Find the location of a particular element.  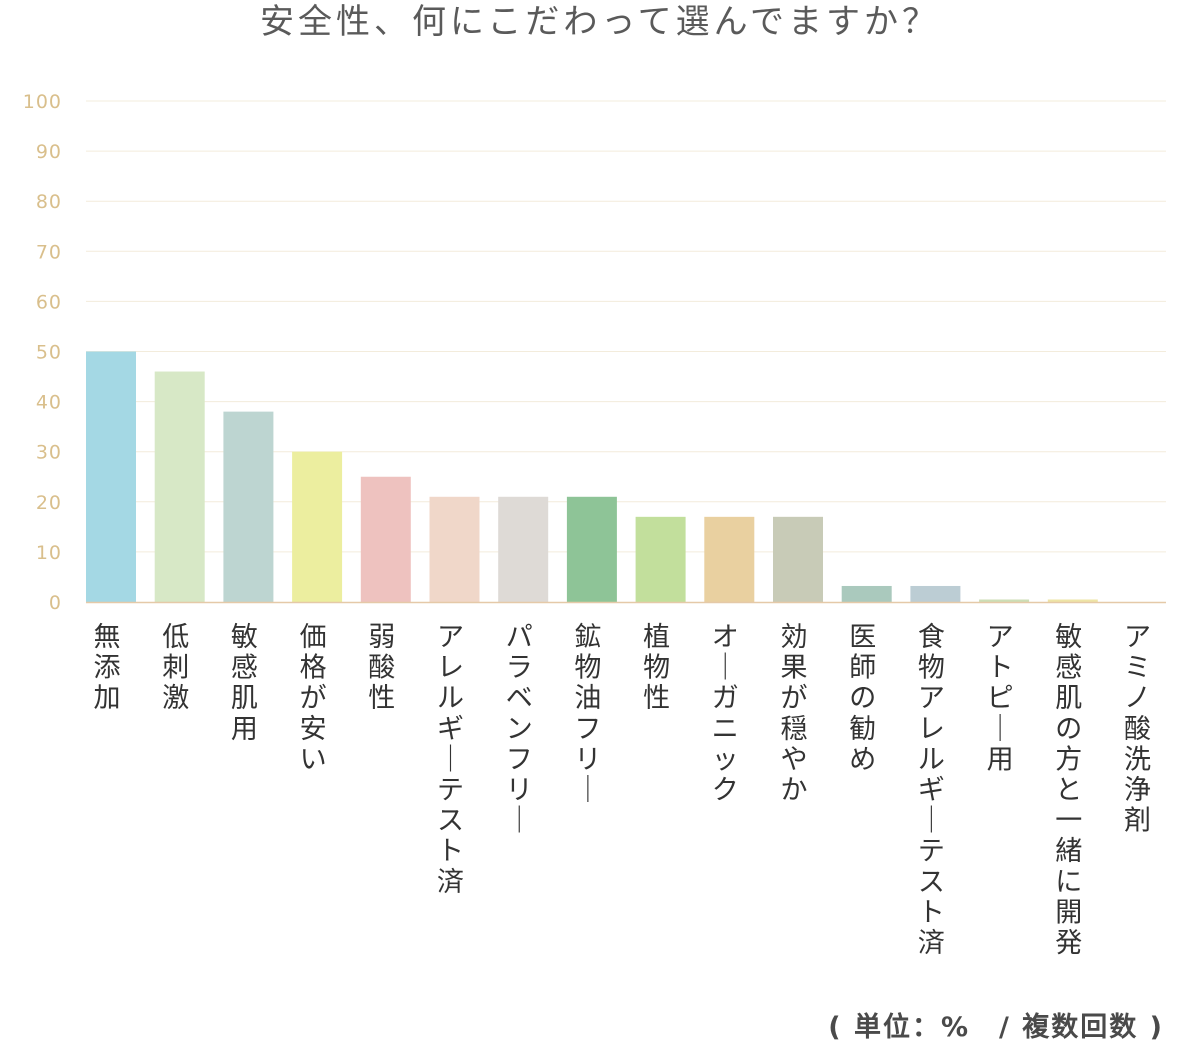

x-tick-label: 価格が安い is located at coordinates (313, 698).